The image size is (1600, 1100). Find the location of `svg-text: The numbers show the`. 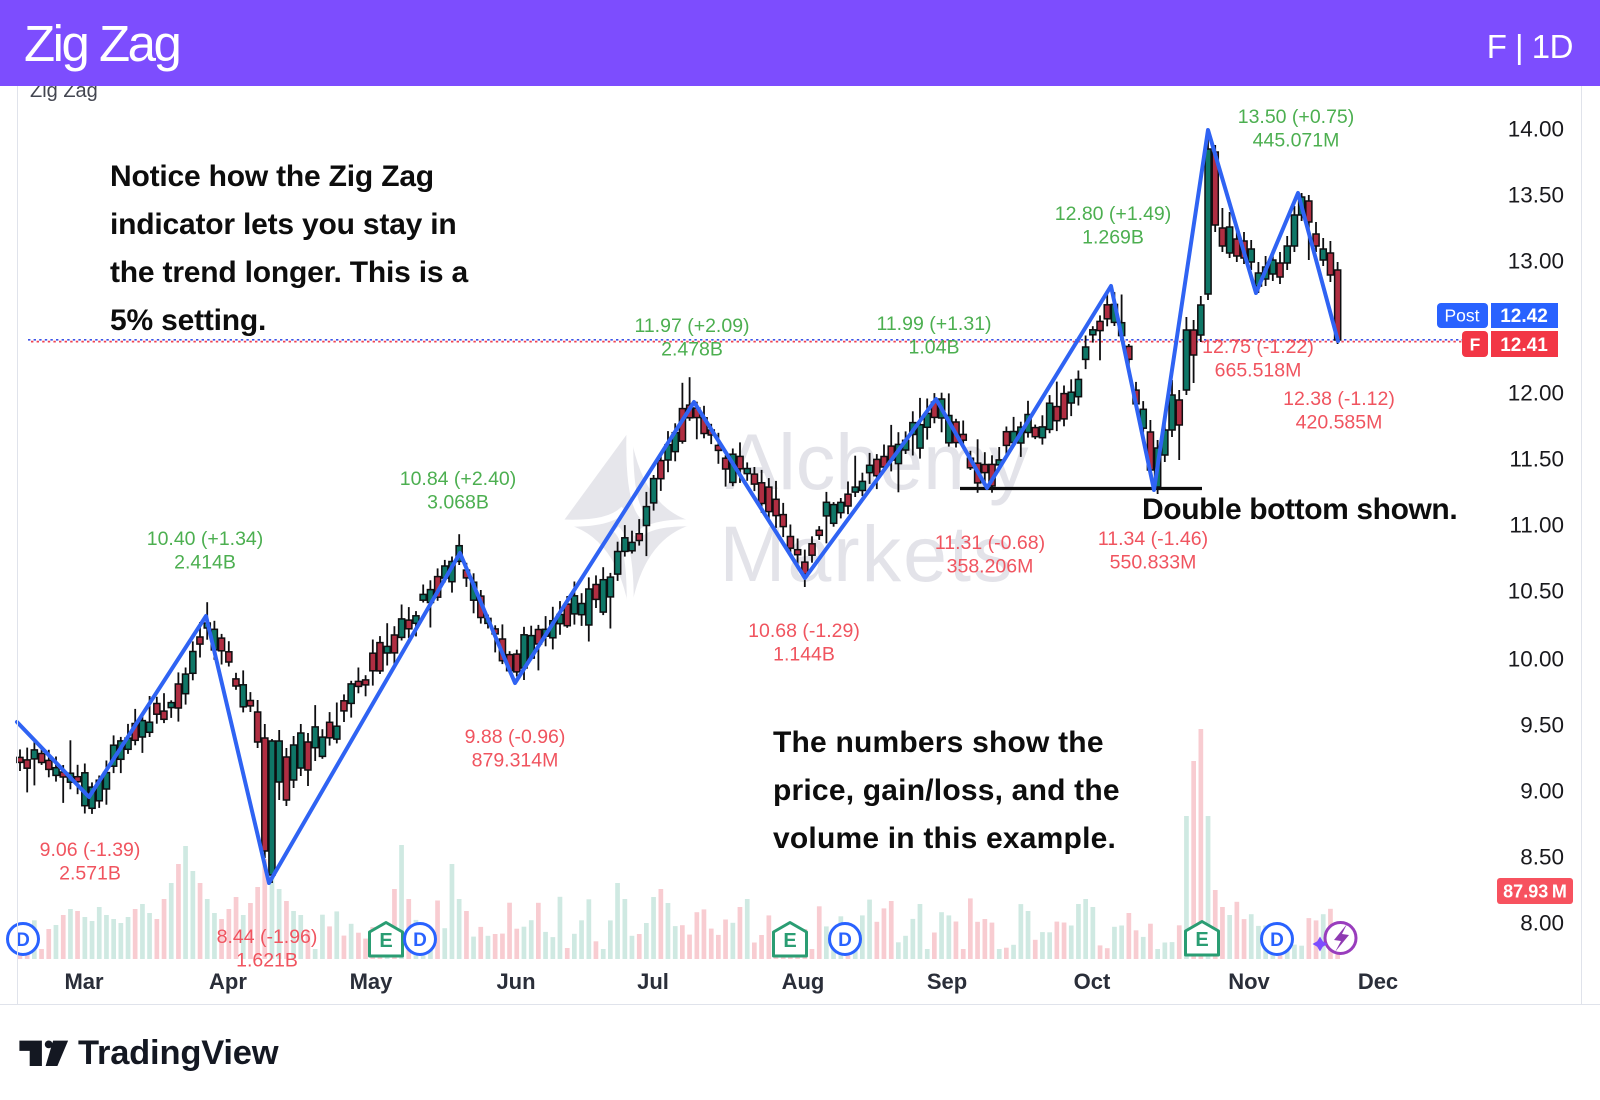

svg-text: The numbers show the is located at coordinates (938, 742).